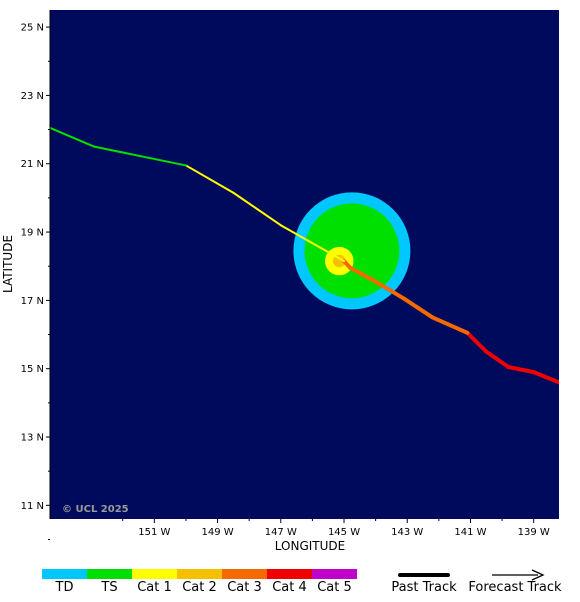  Describe the element at coordinates (534, 532) in the screenshot. I see `lon-tick-label: 139 W` at that location.